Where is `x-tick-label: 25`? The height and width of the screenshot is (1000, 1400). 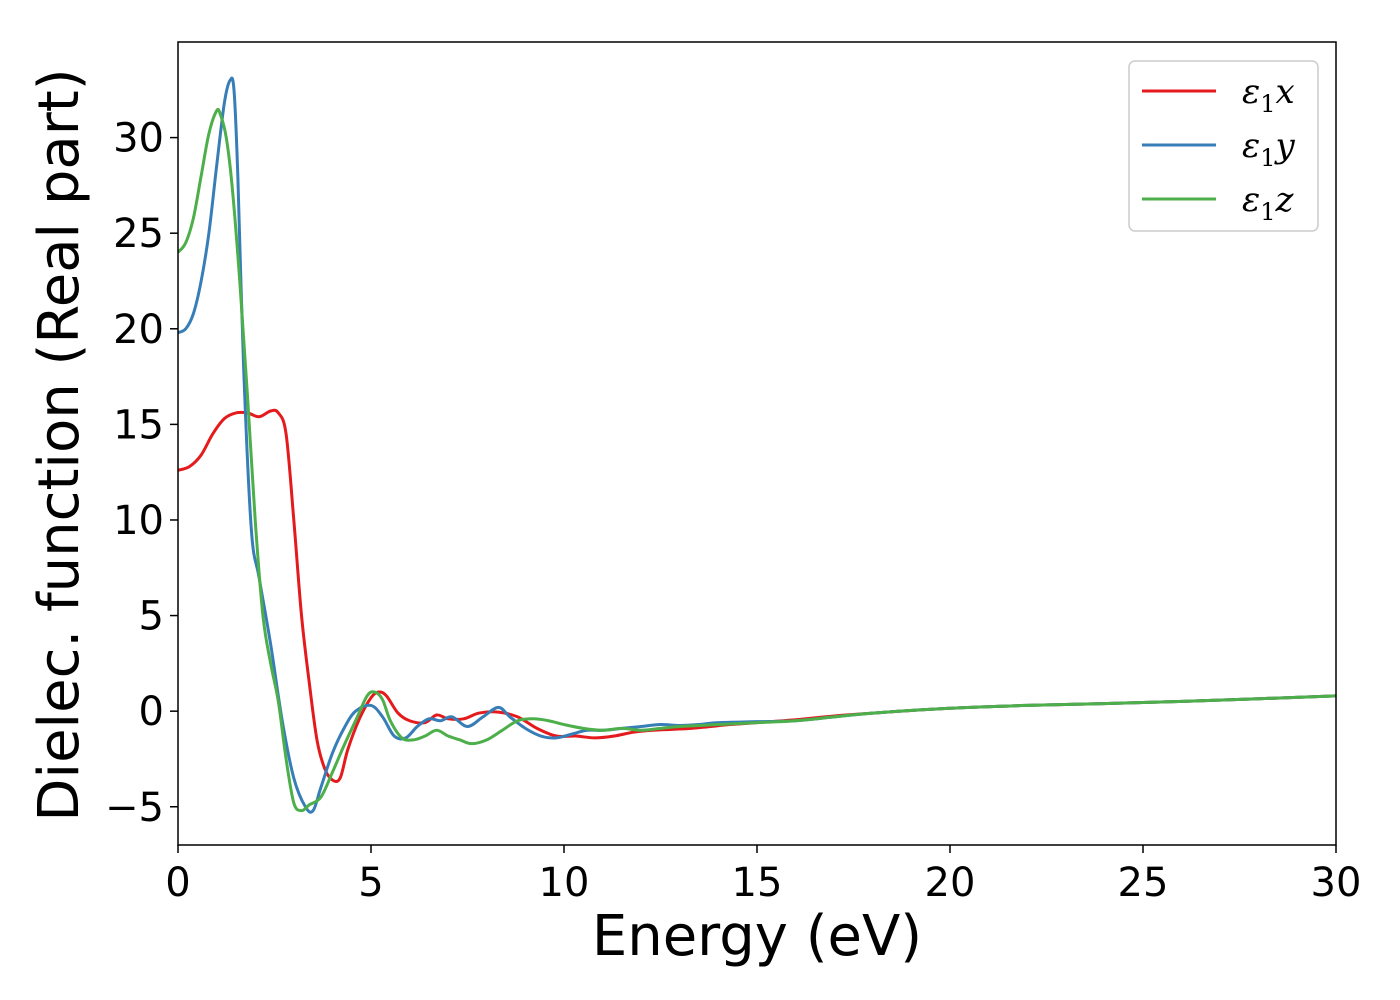
x-tick-label: 25 is located at coordinates (1143, 883).